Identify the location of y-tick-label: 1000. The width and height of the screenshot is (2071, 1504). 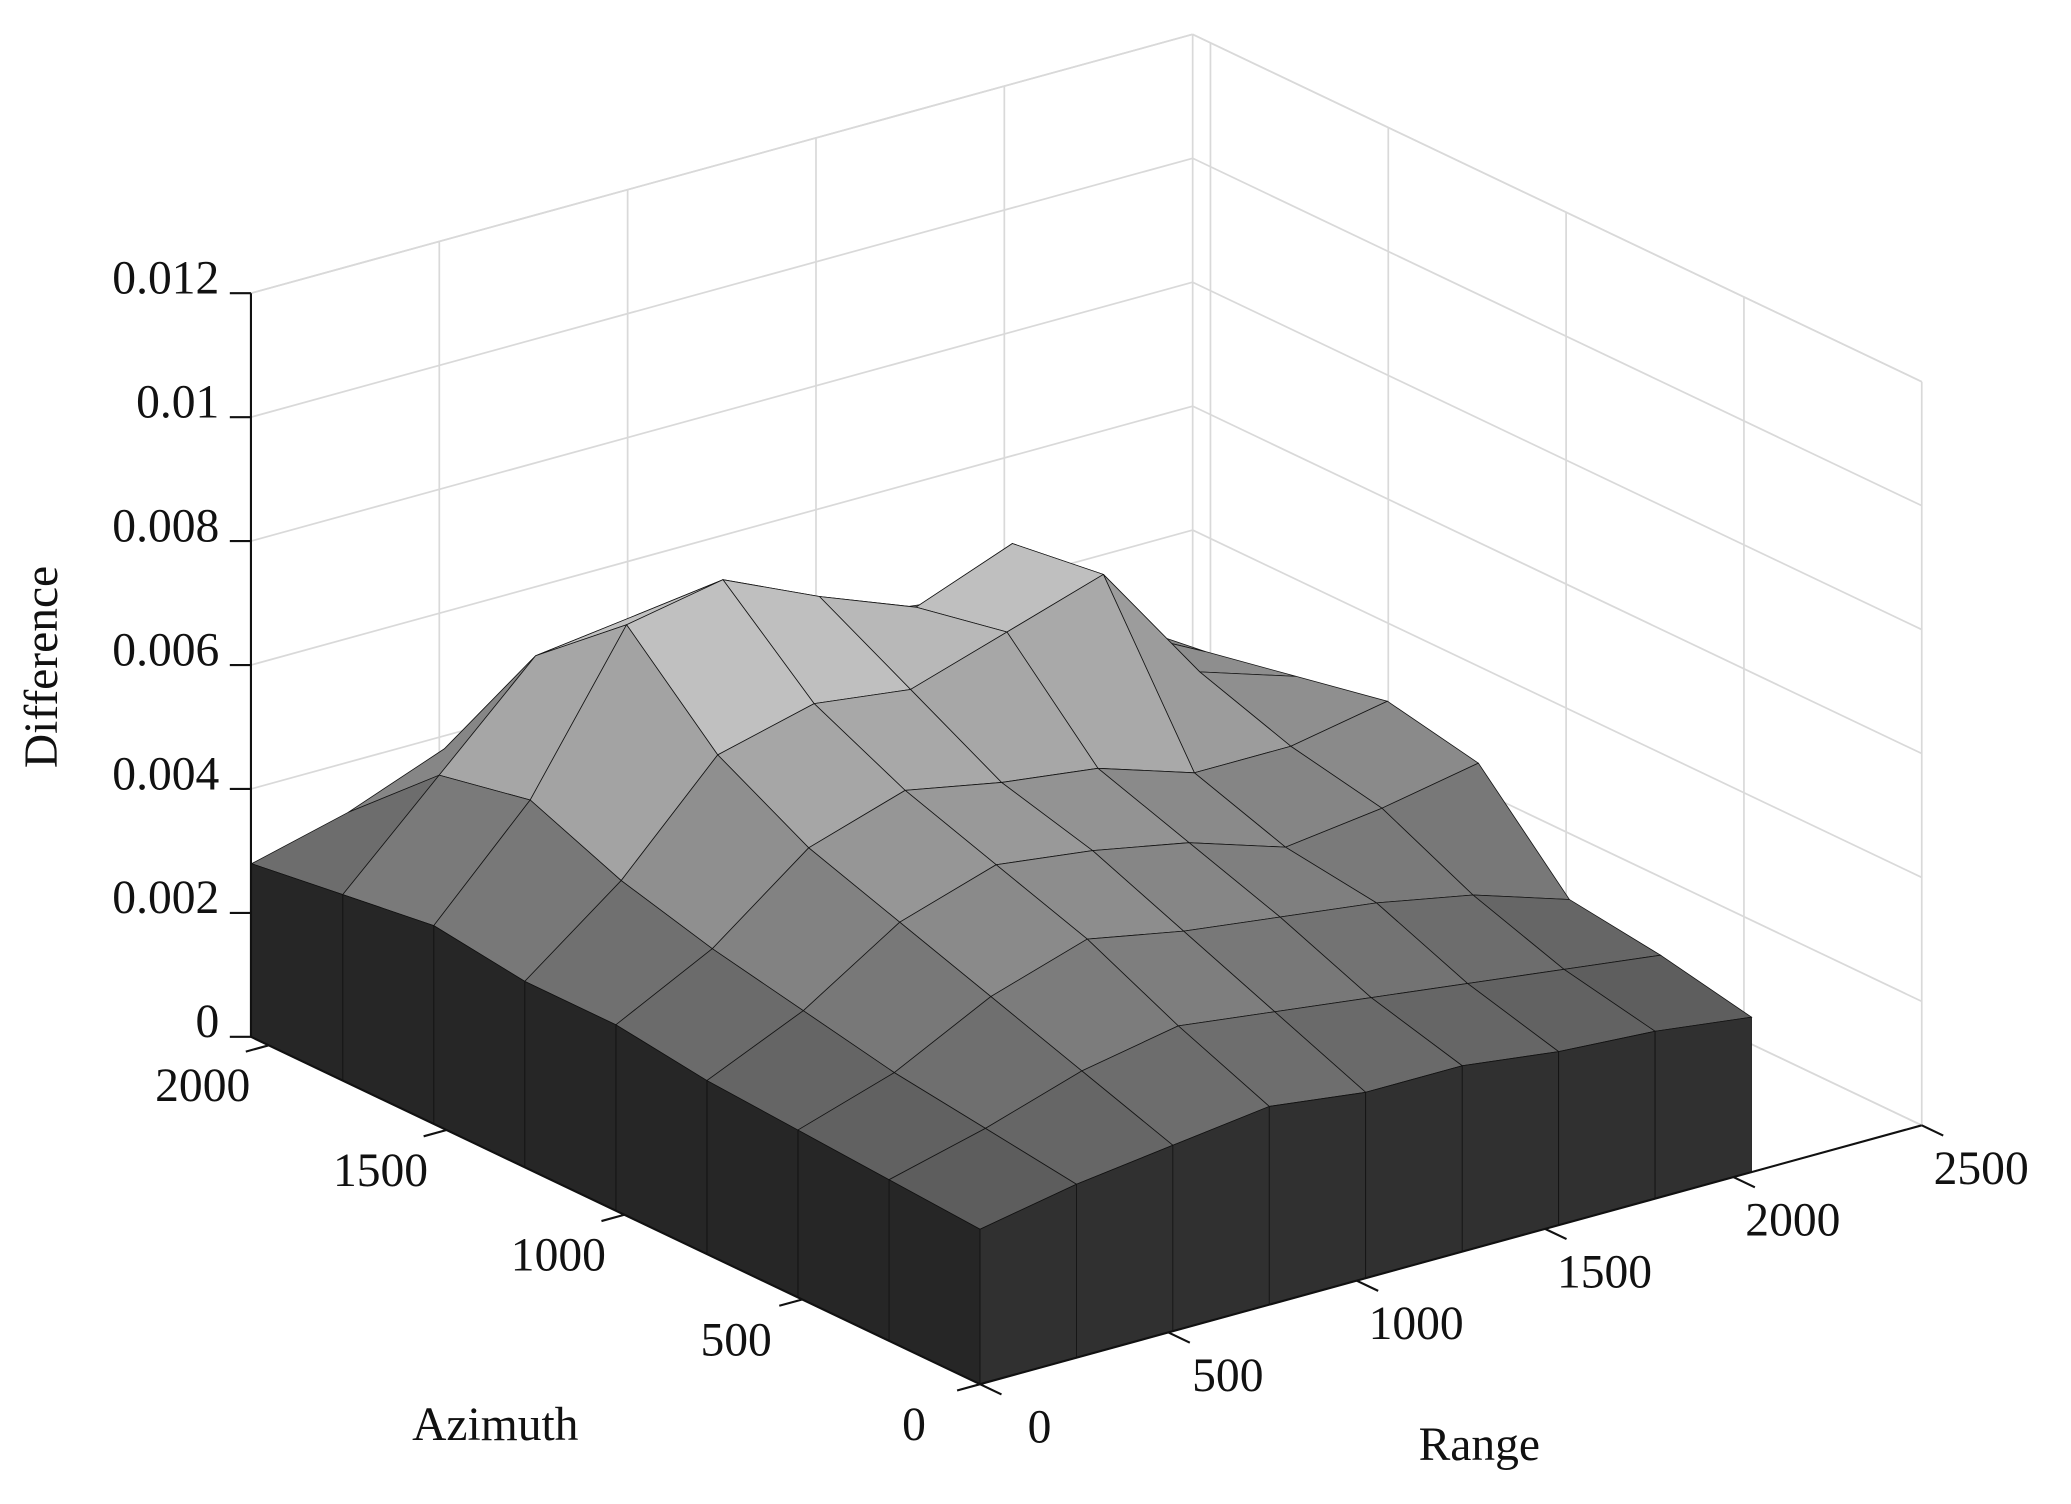
(558, 1256).